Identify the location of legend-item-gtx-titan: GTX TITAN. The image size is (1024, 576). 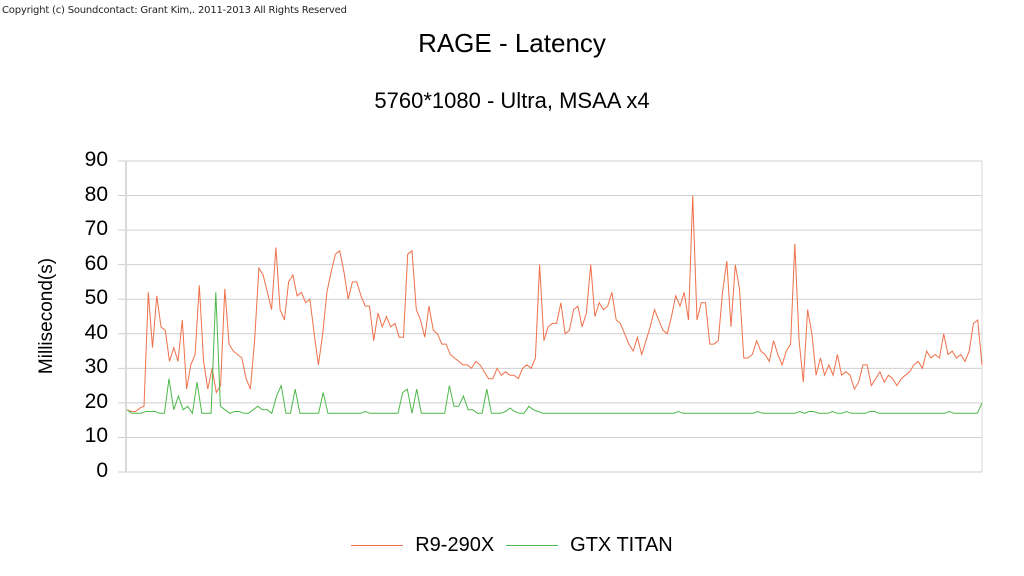
(589, 545).